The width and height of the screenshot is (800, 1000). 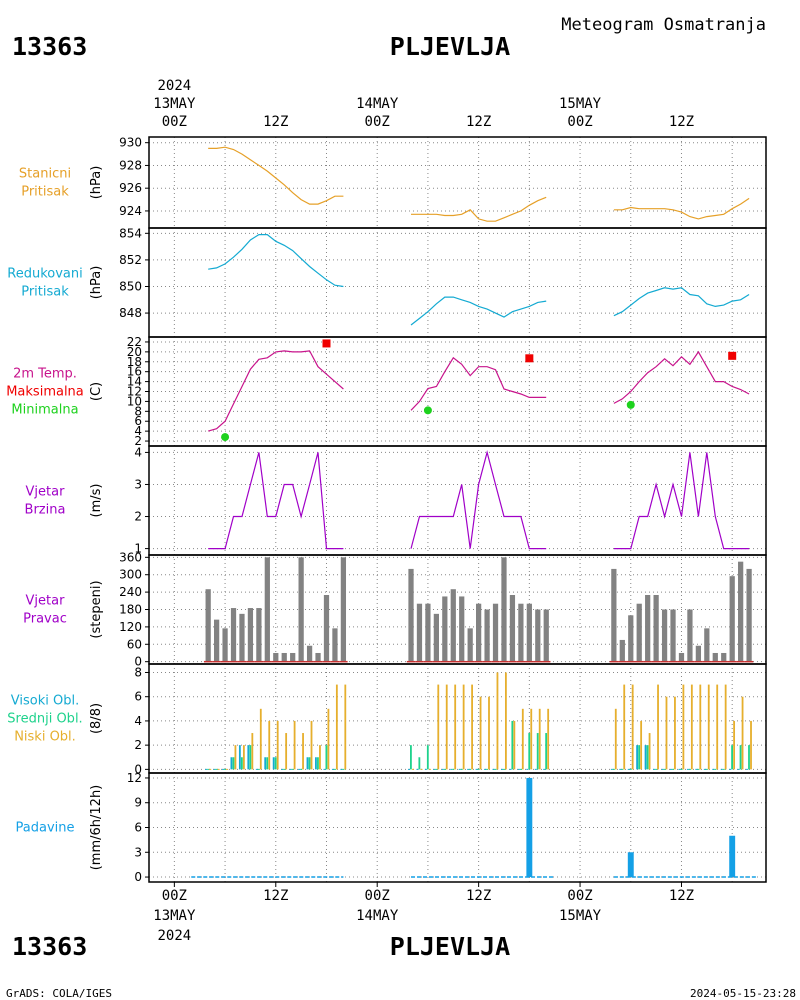 I want to click on y-tick-label: 20, so click(x=134, y=352).